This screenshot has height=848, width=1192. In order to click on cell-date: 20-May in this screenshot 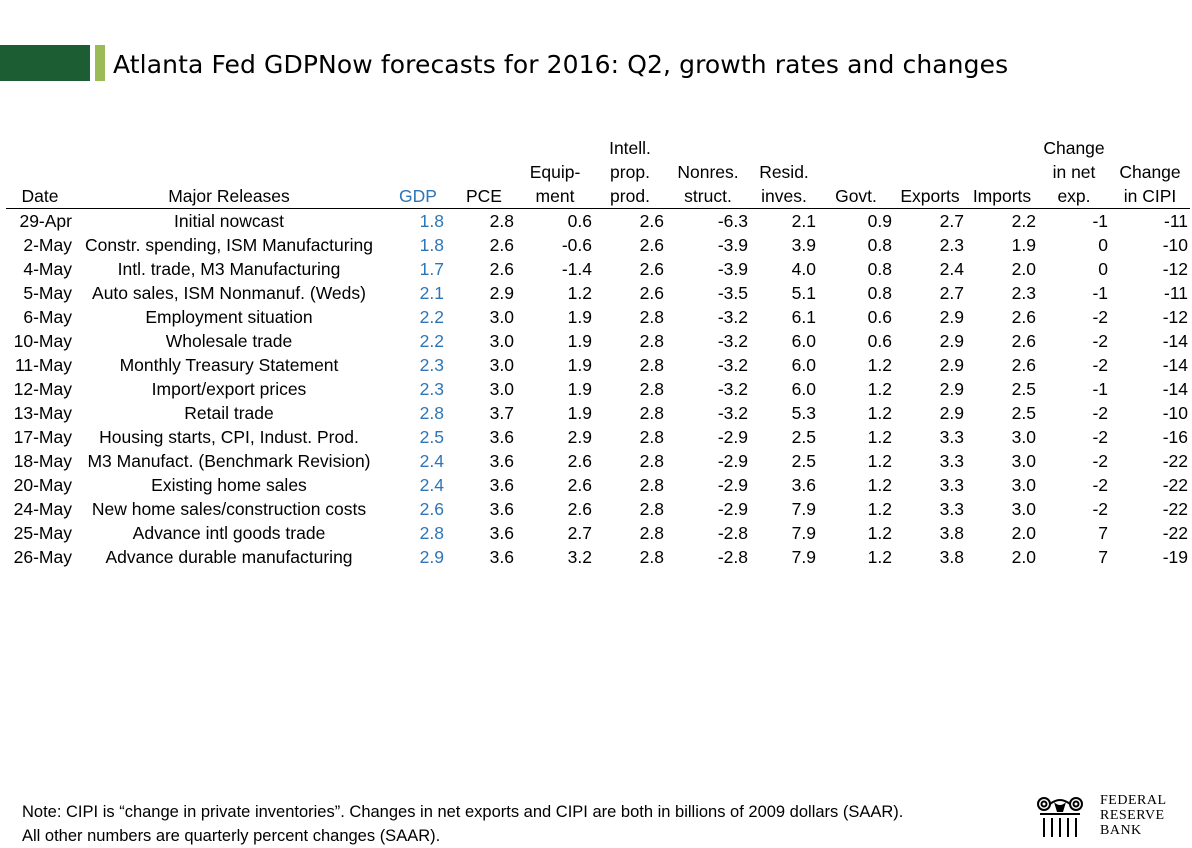, I will do `click(42, 485)`.